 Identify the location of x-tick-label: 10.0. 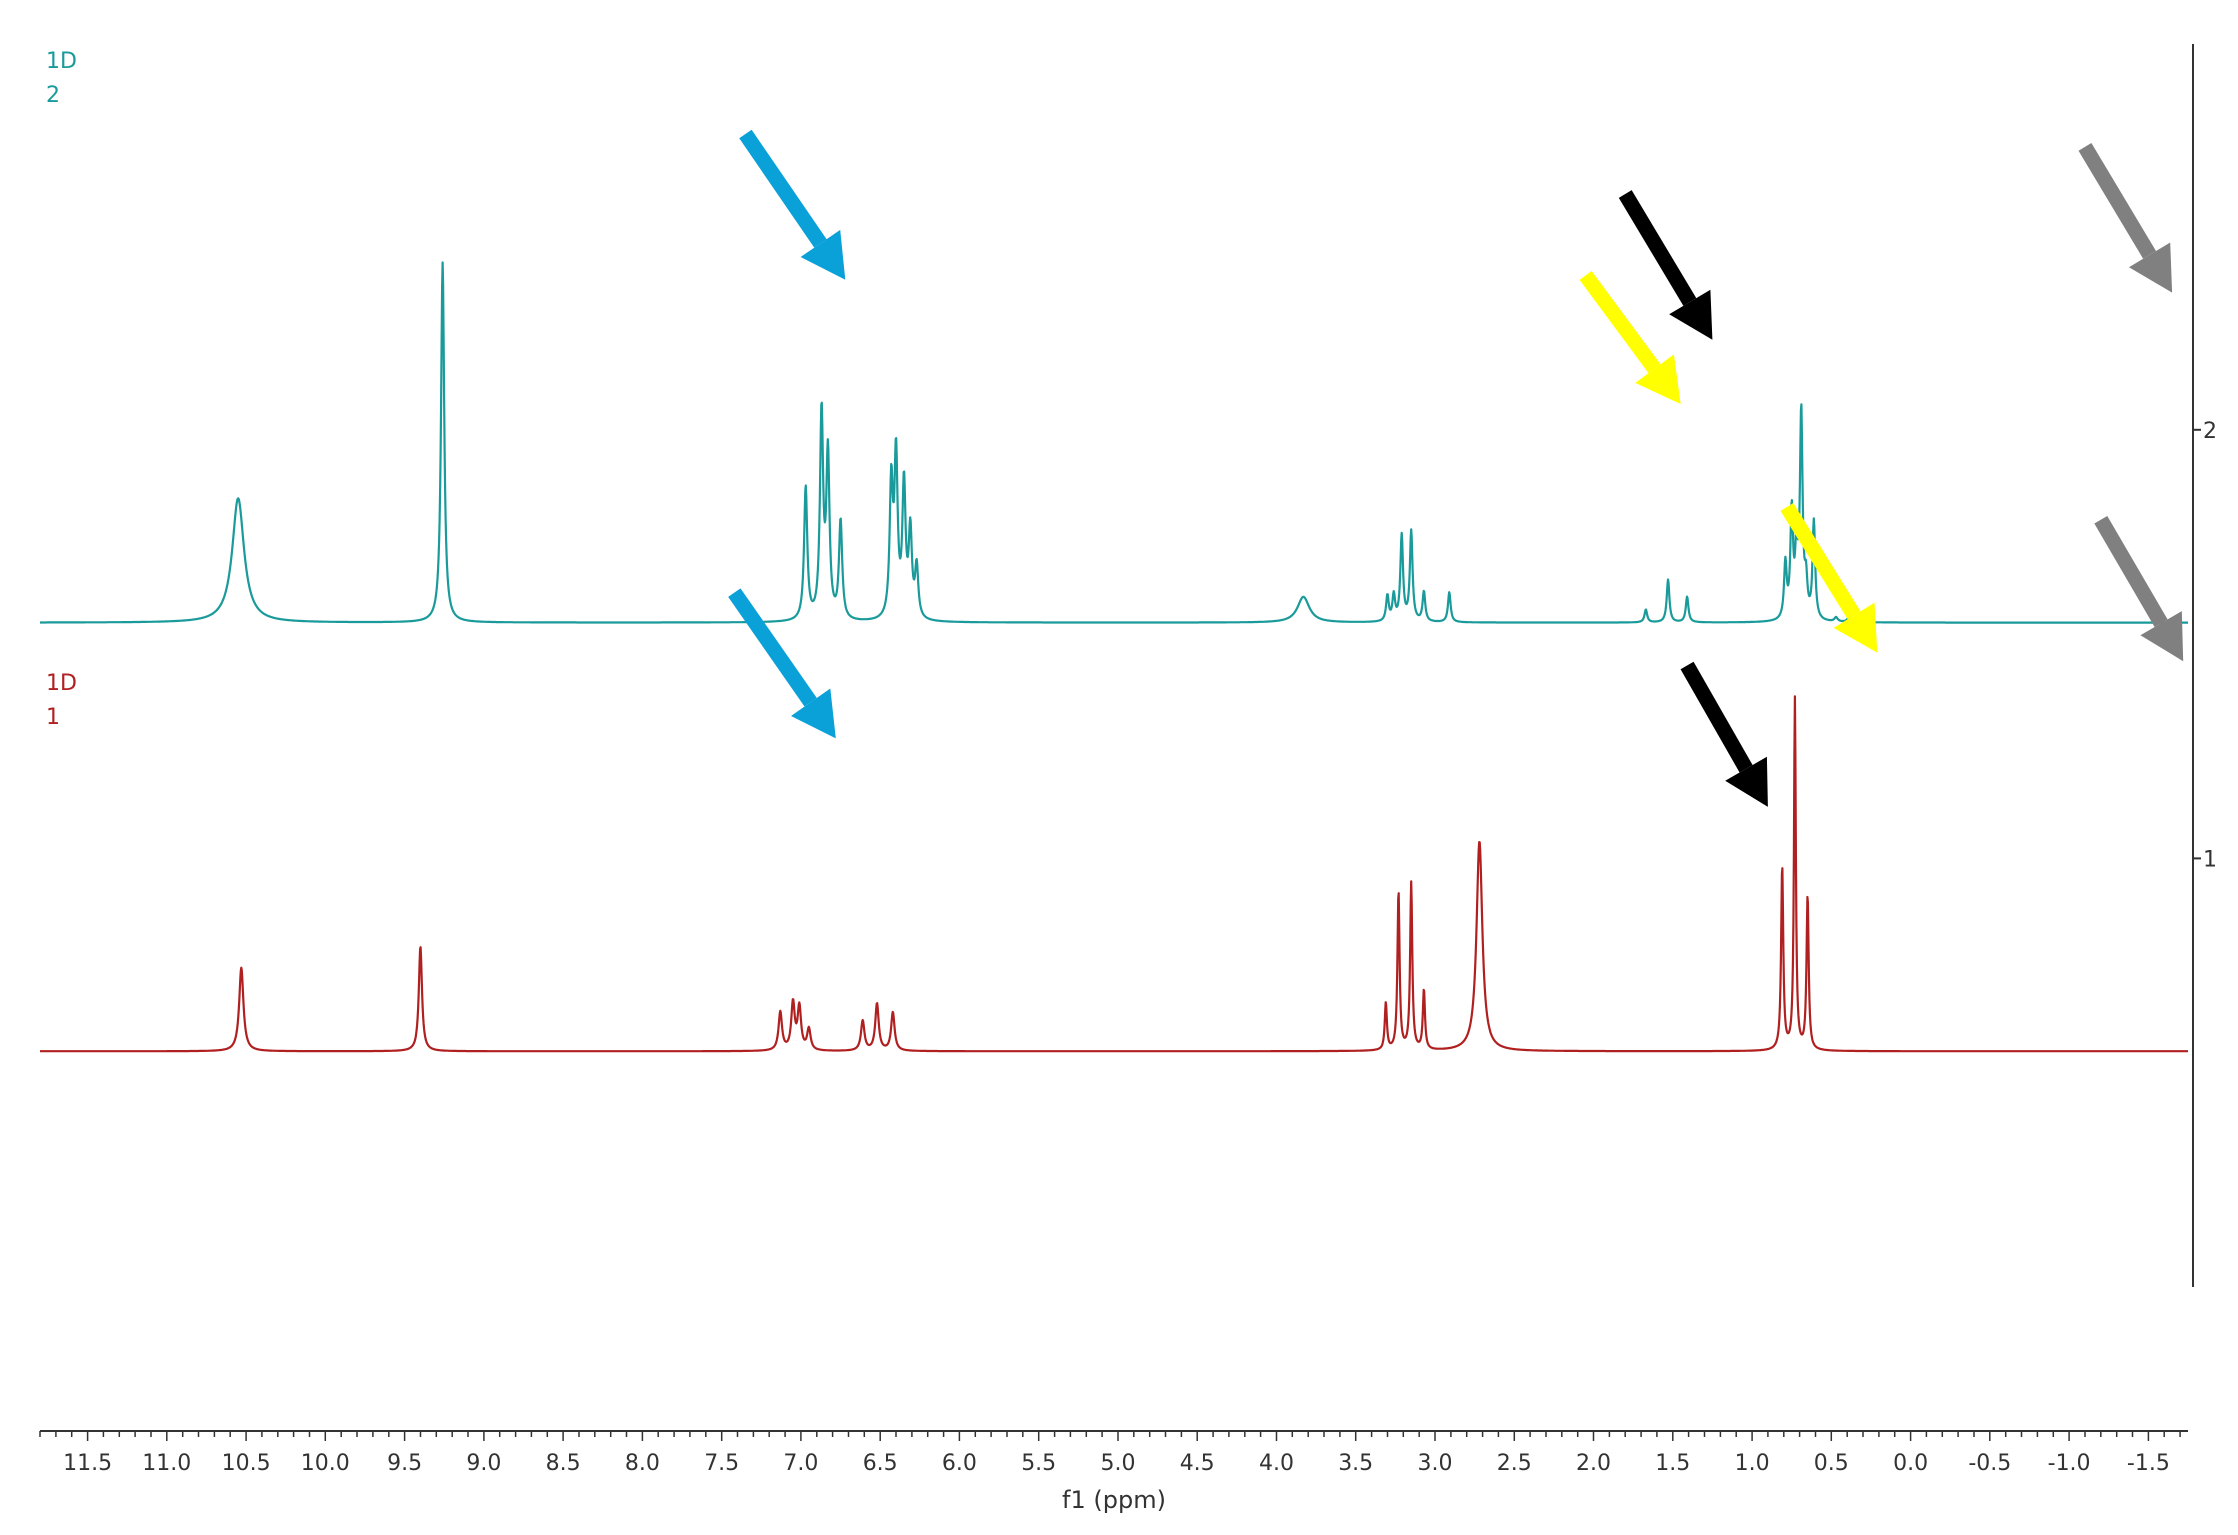
(325, 1463).